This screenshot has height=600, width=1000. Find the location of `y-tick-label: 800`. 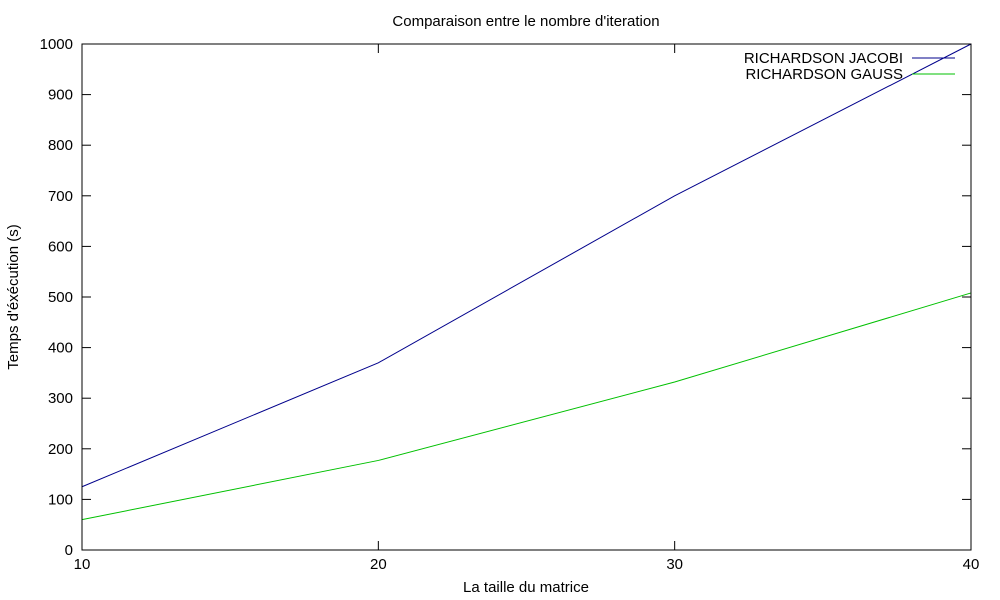

y-tick-label: 800 is located at coordinates (60, 145).